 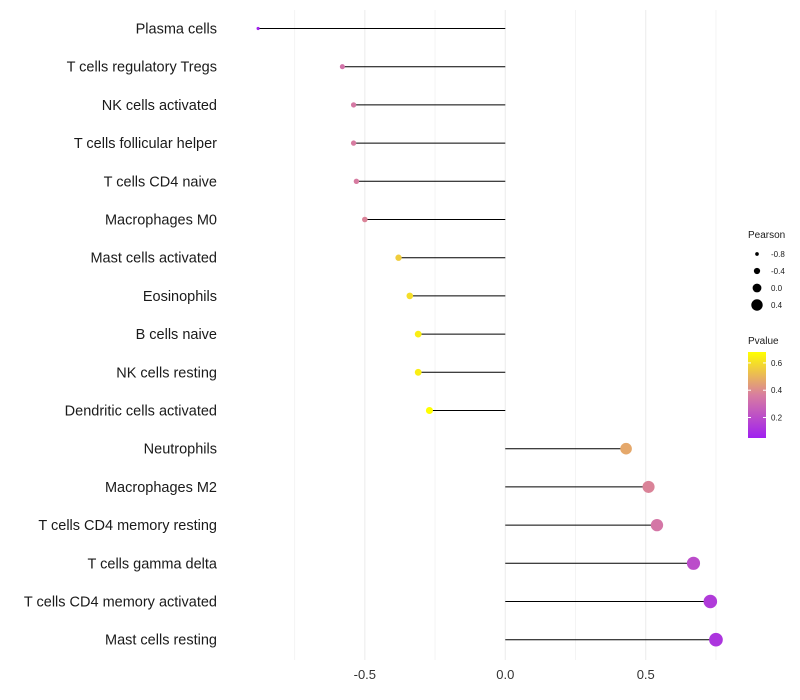 I want to click on size-legend-label: 0.4, so click(x=777, y=305).